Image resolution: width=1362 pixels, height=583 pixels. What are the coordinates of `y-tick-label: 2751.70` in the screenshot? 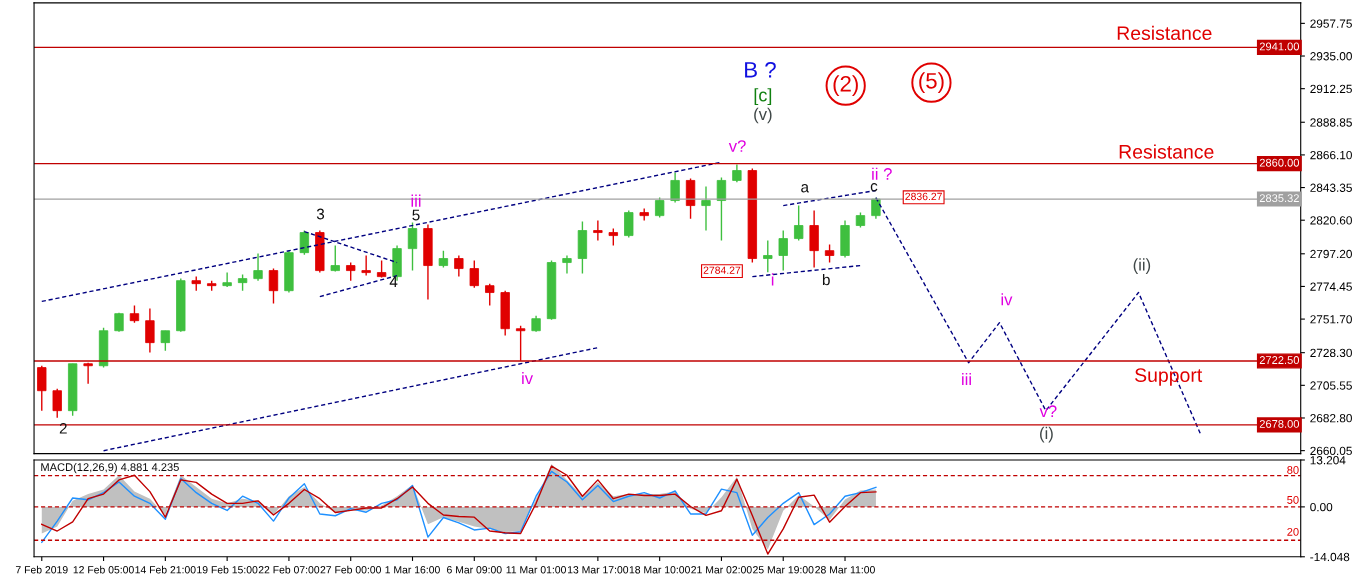 It's located at (1331, 319).